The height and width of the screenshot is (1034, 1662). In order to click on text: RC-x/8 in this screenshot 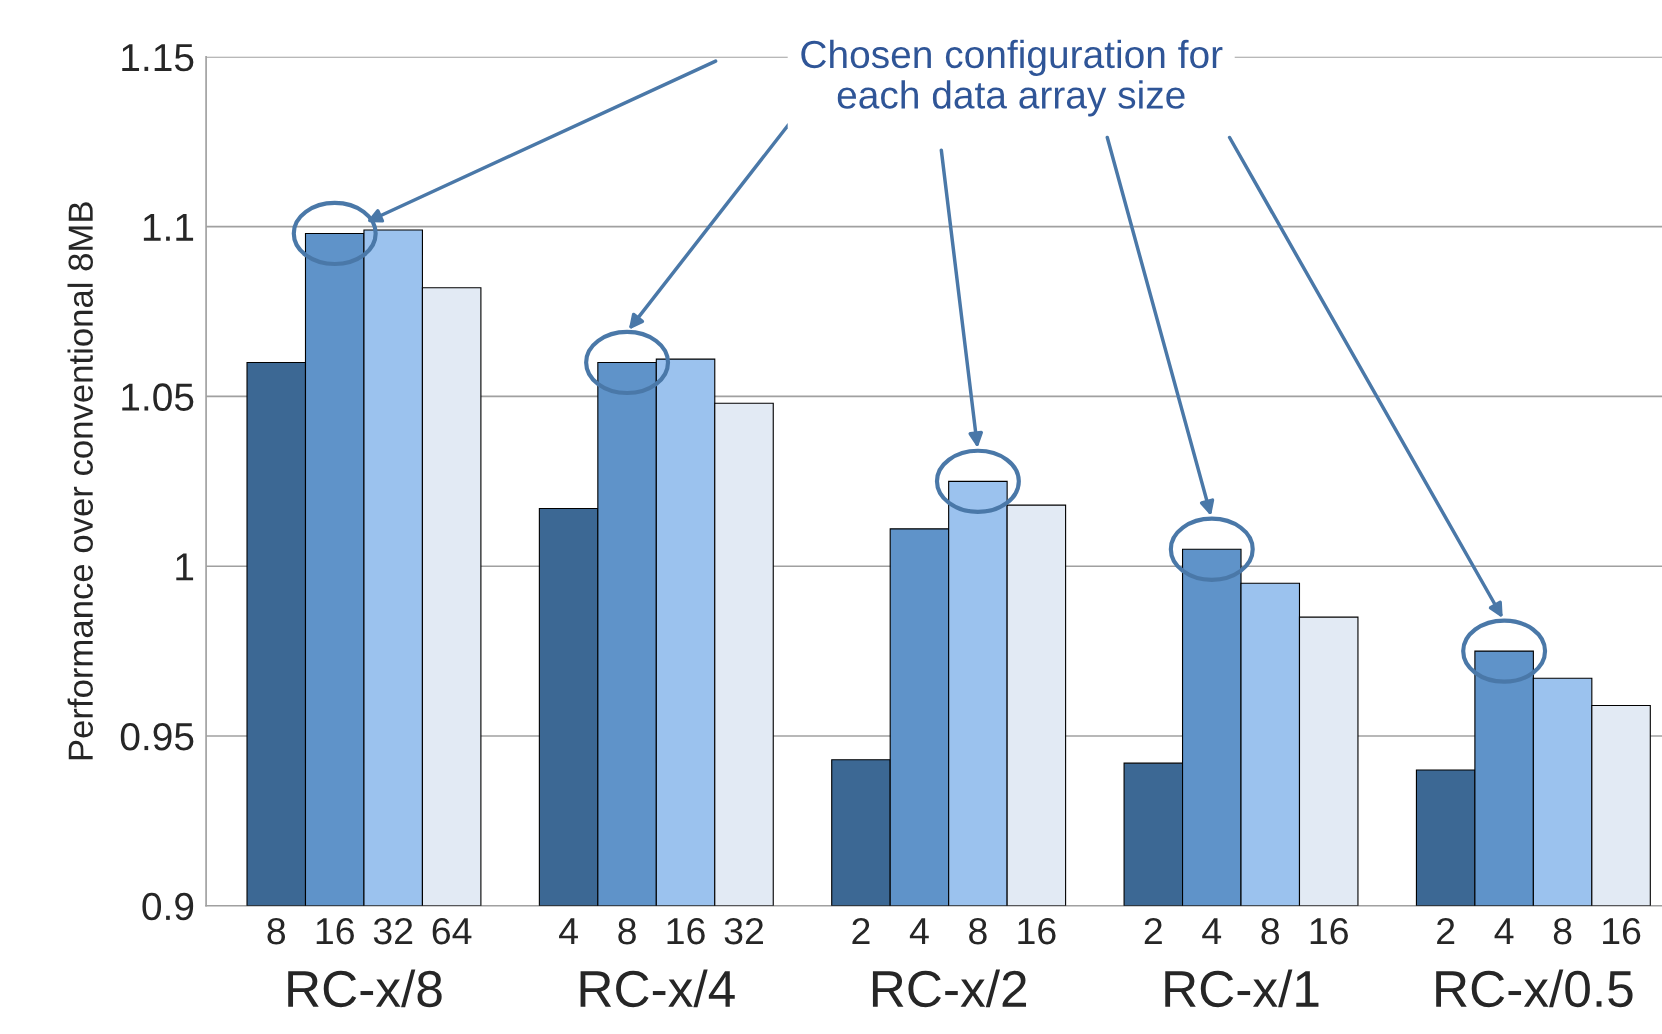, I will do `click(365, 988)`.